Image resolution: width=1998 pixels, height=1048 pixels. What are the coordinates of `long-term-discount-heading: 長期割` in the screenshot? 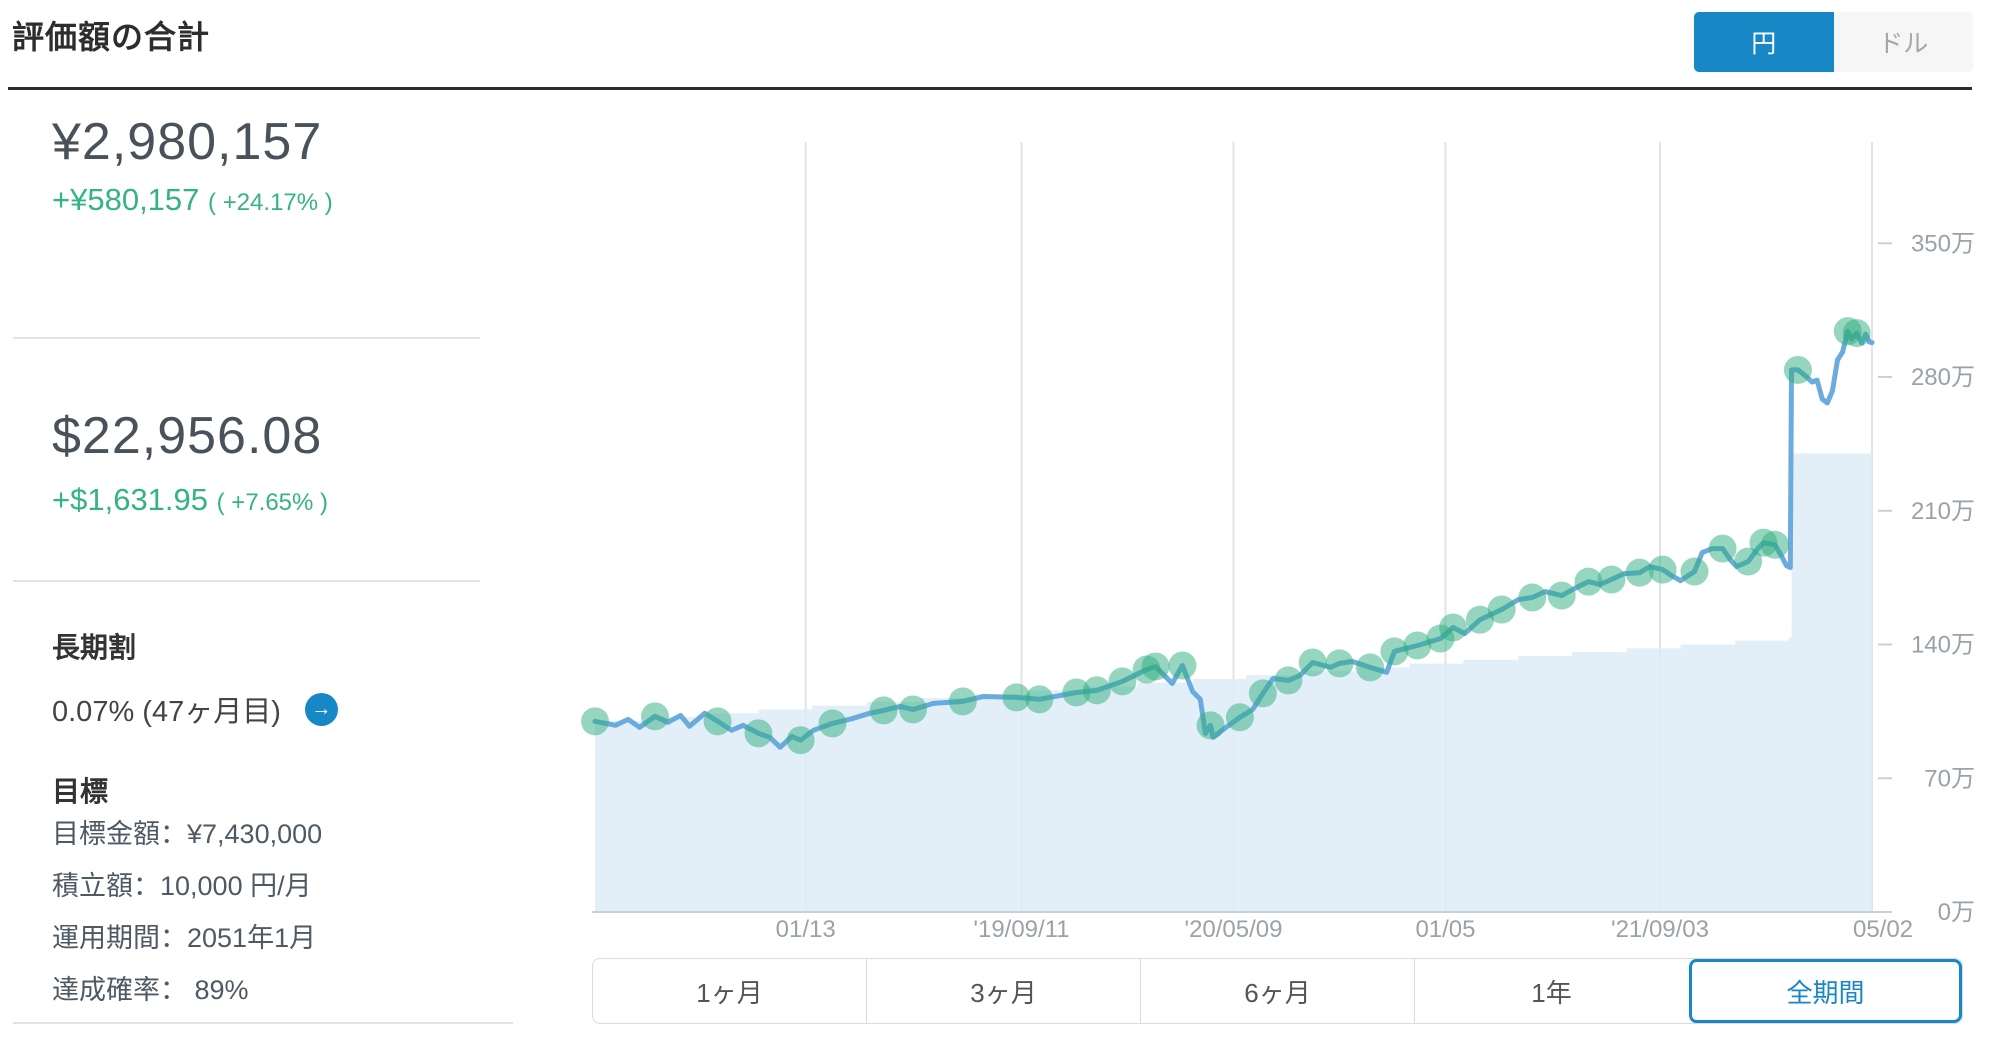 It's located at (94, 647).